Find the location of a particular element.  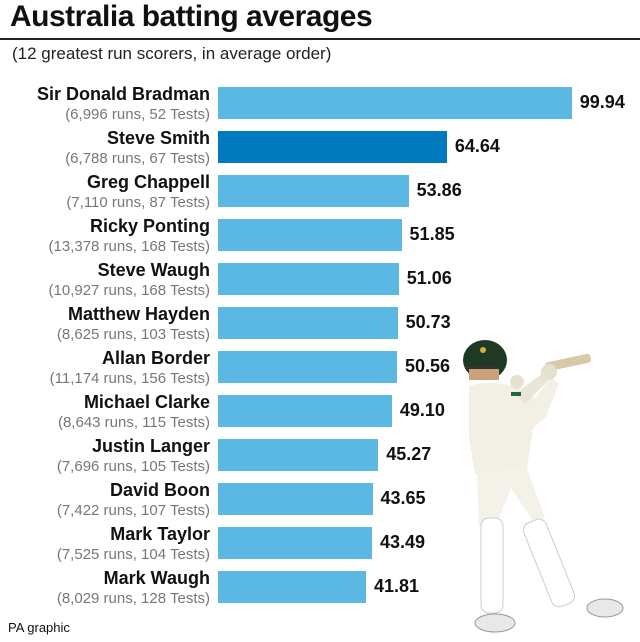

category-label: Steve Smith is located at coordinates (158, 138).